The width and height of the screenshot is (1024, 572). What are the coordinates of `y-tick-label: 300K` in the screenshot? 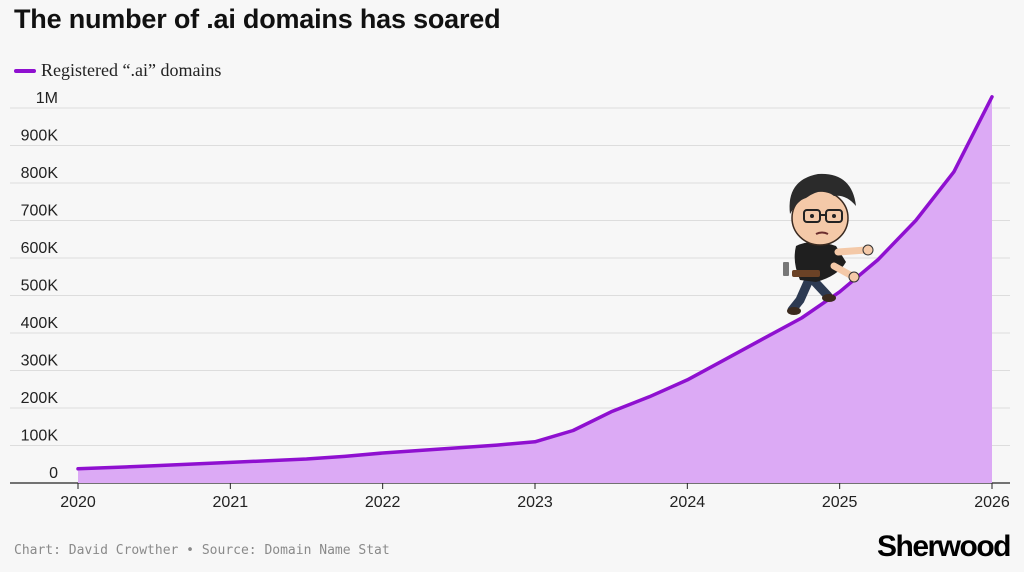 It's located at (40, 361).